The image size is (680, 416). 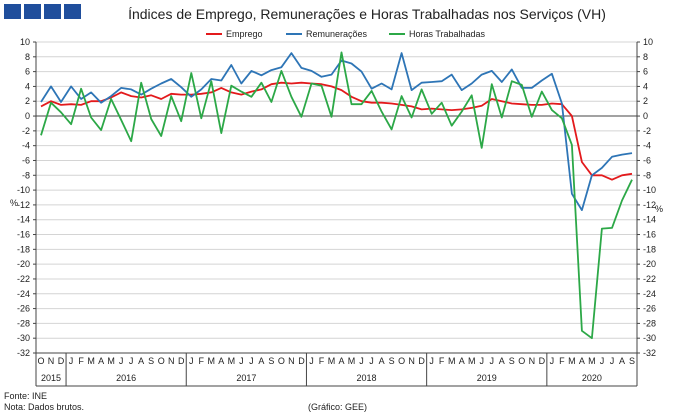 What do you see at coordinates (27, 116) in the screenshot?
I see `y-tick-label-left: 0` at bounding box center [27, 116].